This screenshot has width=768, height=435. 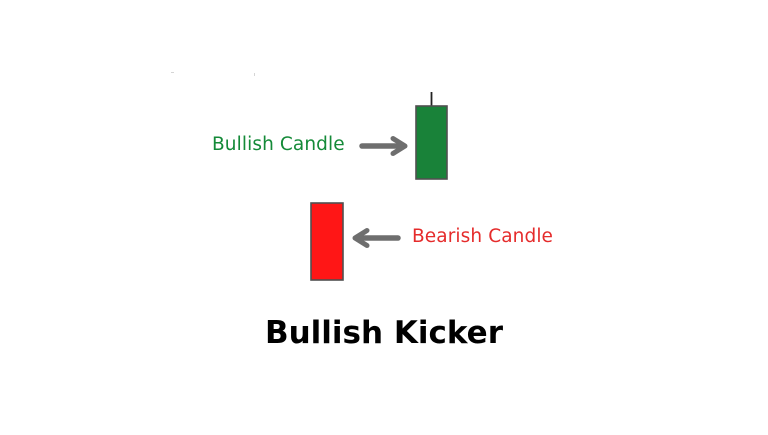 I want to click on bullish-candle-body, so click(x=431, y=142).